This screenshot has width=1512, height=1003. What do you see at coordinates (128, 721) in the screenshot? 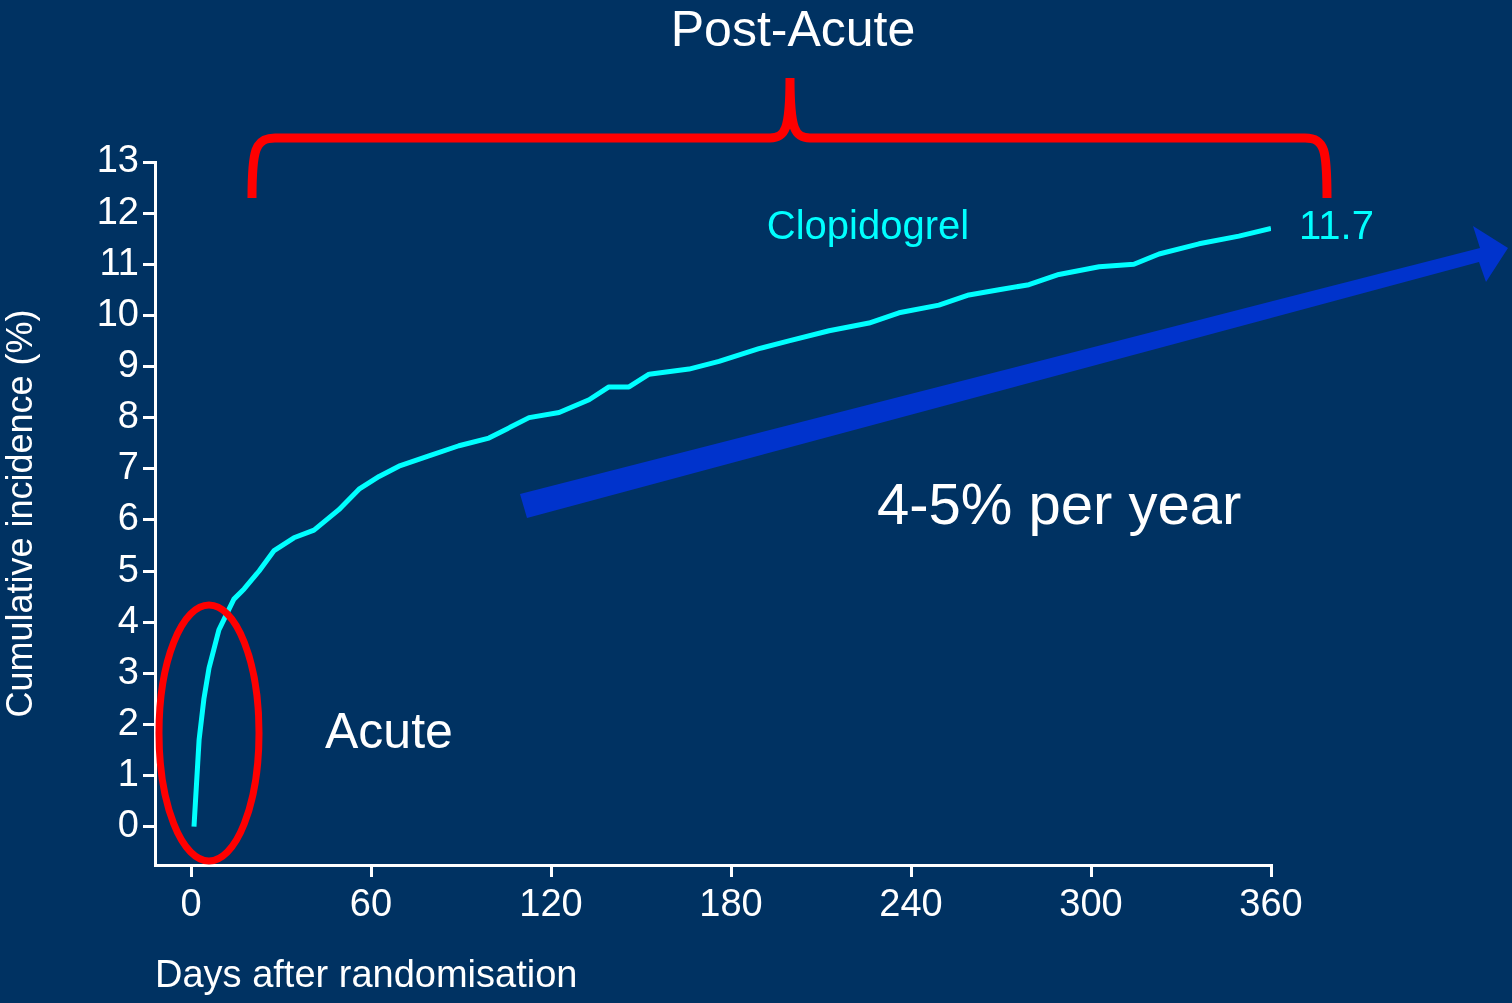
I see `y-tick-label: 2` at bounding box center [128, 721].